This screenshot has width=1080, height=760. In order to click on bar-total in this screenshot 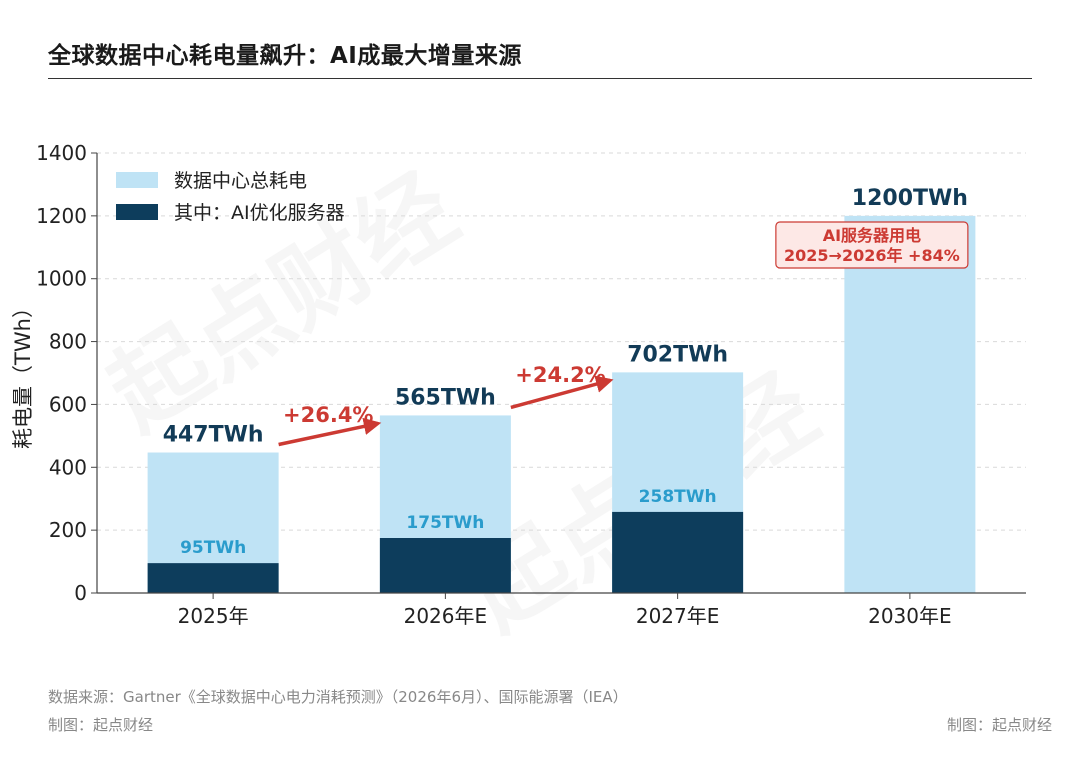, I will do `click(910, 404)`.